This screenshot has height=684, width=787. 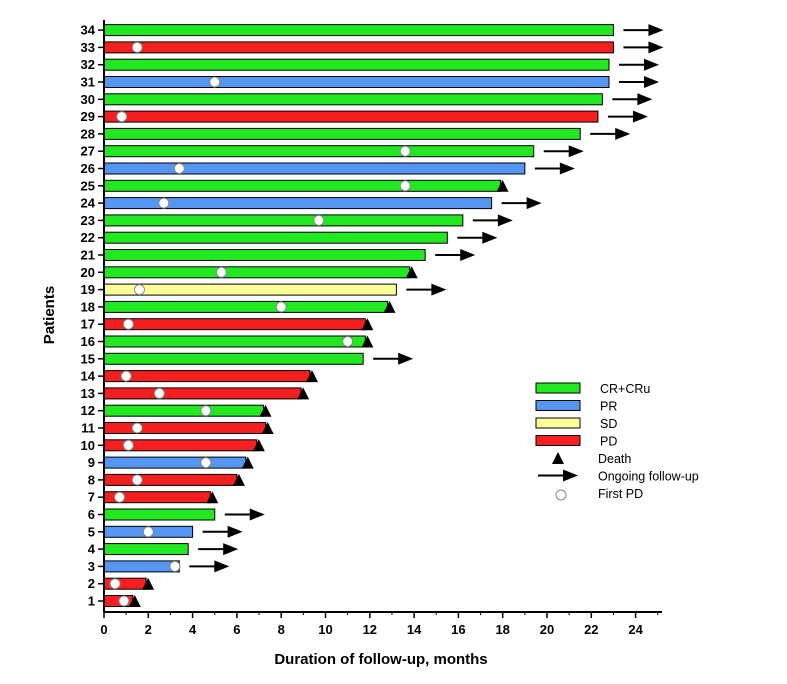 What do you see at coordinates (468, 255) in the screenshot?
I see `ongoing-arrow-21-head` at bounding box center [468, 255].